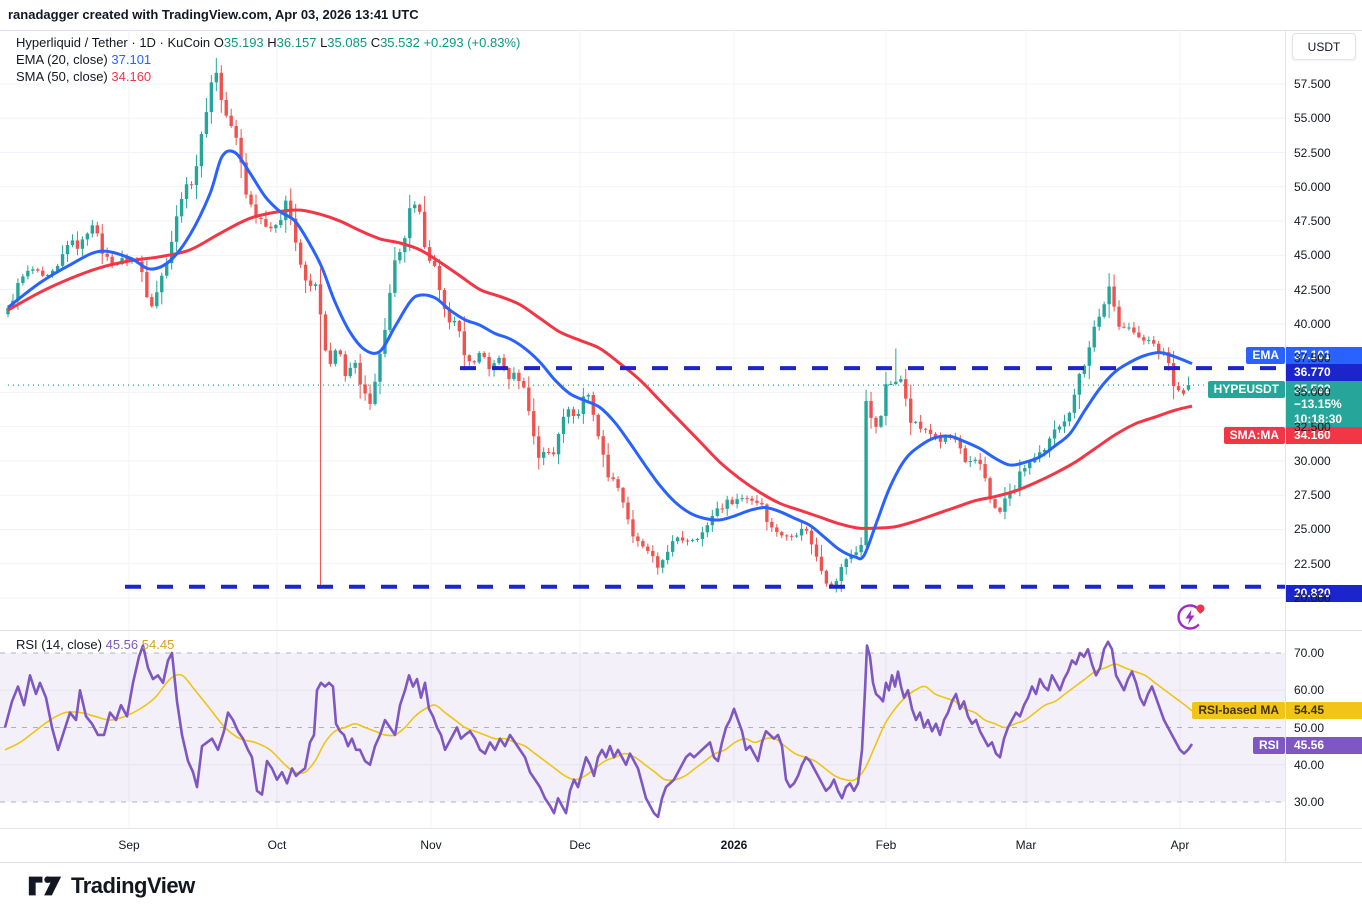  Describe the element at coordinates (472, 42) in the screenshot. I see `change-value: +0.293 (+0.83%)` at that location.